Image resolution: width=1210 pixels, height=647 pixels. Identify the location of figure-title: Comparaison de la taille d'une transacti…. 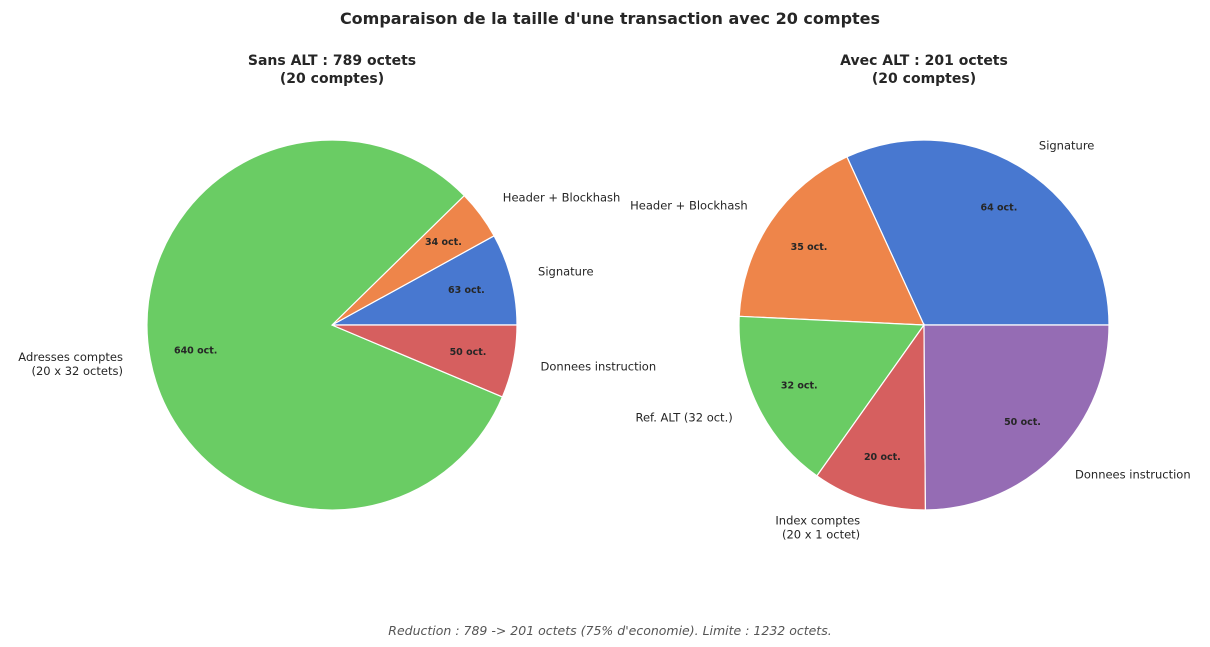
(610, 18).